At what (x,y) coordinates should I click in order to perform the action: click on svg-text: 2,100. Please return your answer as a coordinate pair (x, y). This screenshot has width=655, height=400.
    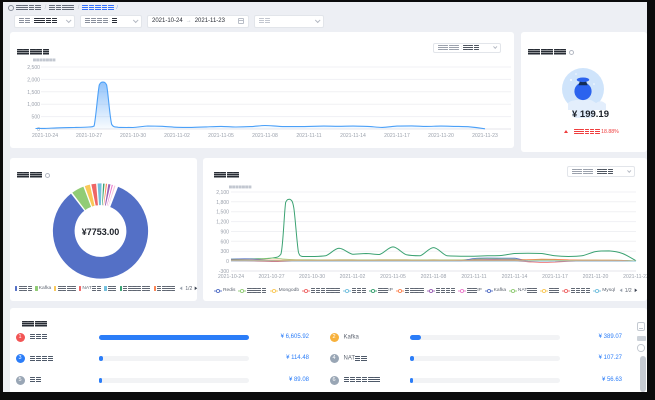
    Looking at the image, I should click on (222, 193).